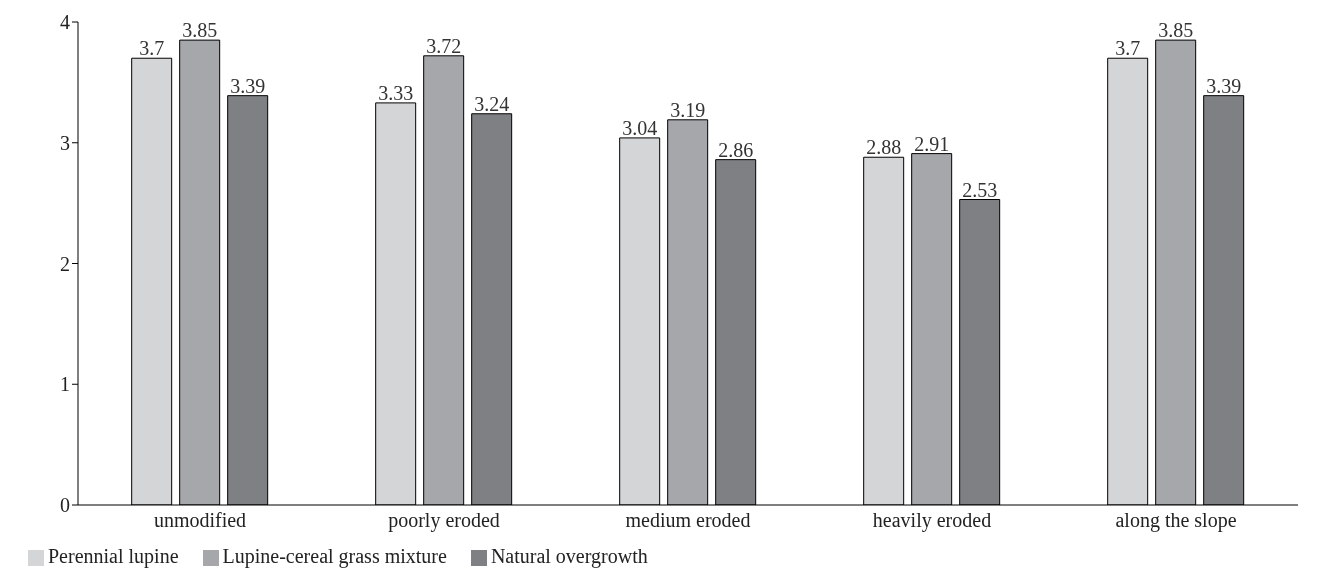 The image size is (1319, 578). Describe the element at coordinates (200, 520) in the screenshot. I see `x-tick-label: unmodified` at that location.